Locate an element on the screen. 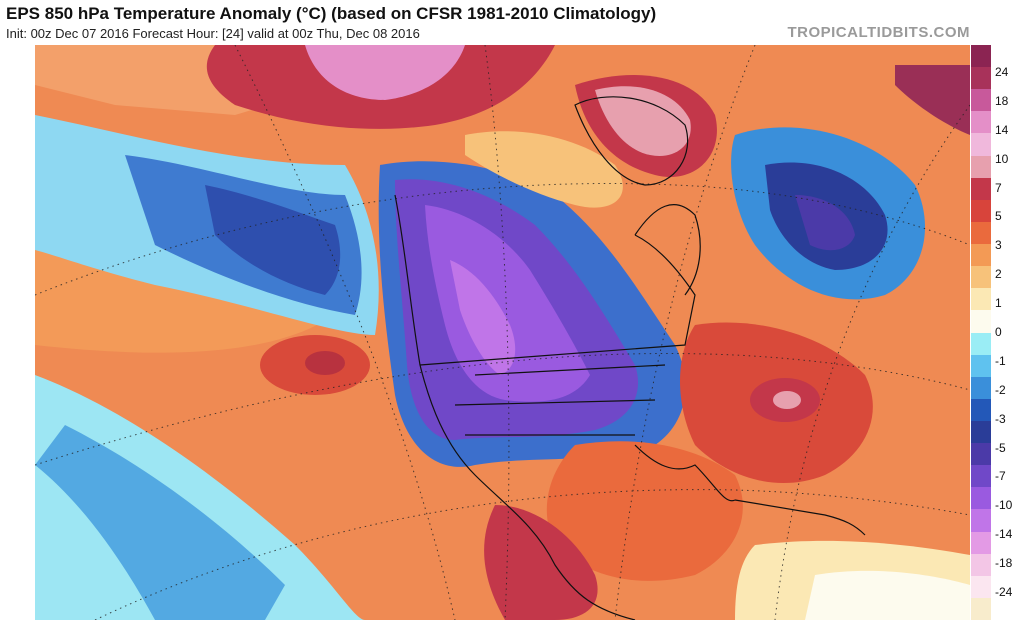 The height and width of the screenshot is (638, 1024). colorbar-label: -10 is located at coordinates (1004, 505).